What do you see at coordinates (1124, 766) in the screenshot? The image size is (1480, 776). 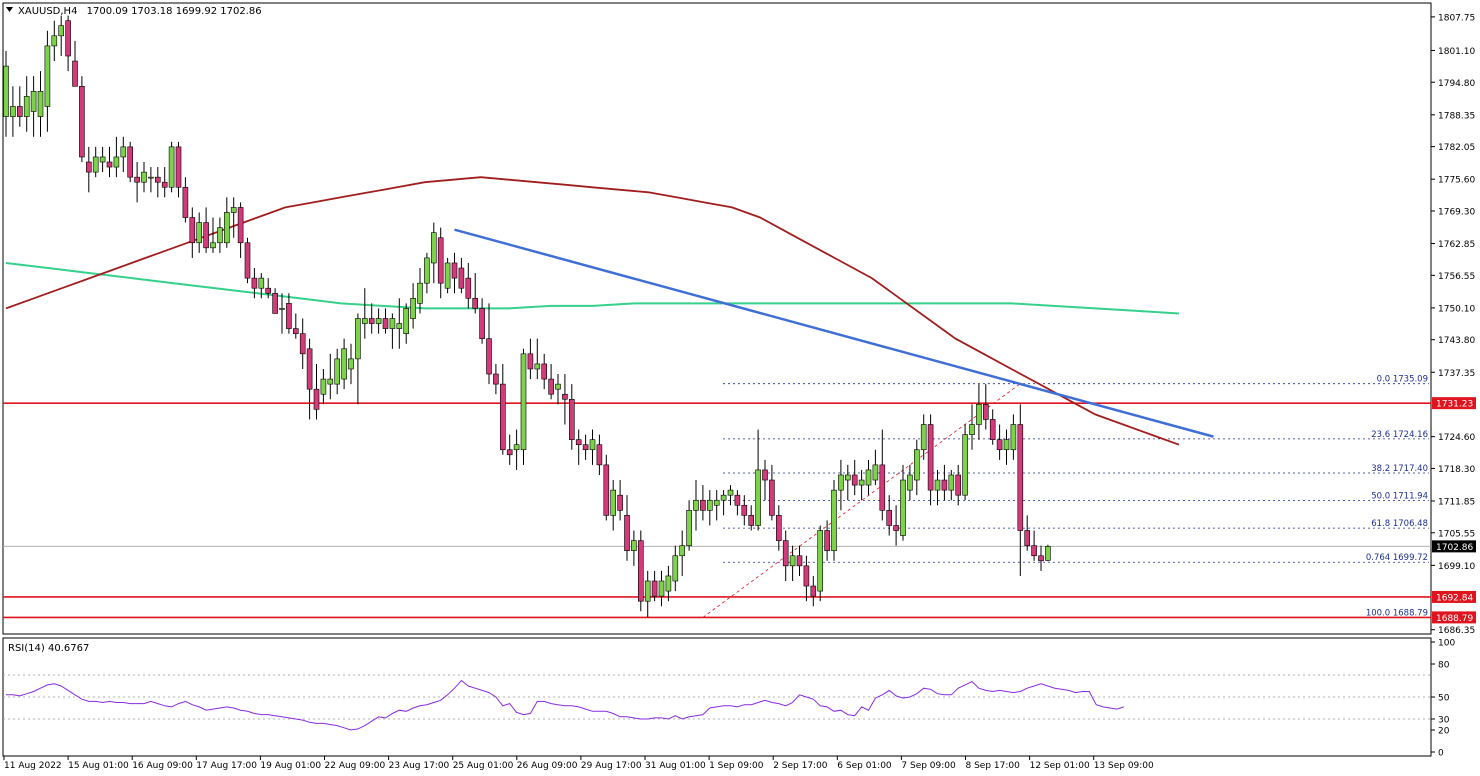 I see `x-tick-label: 13 Sep 09:00` at bounding box center [1124, 766].